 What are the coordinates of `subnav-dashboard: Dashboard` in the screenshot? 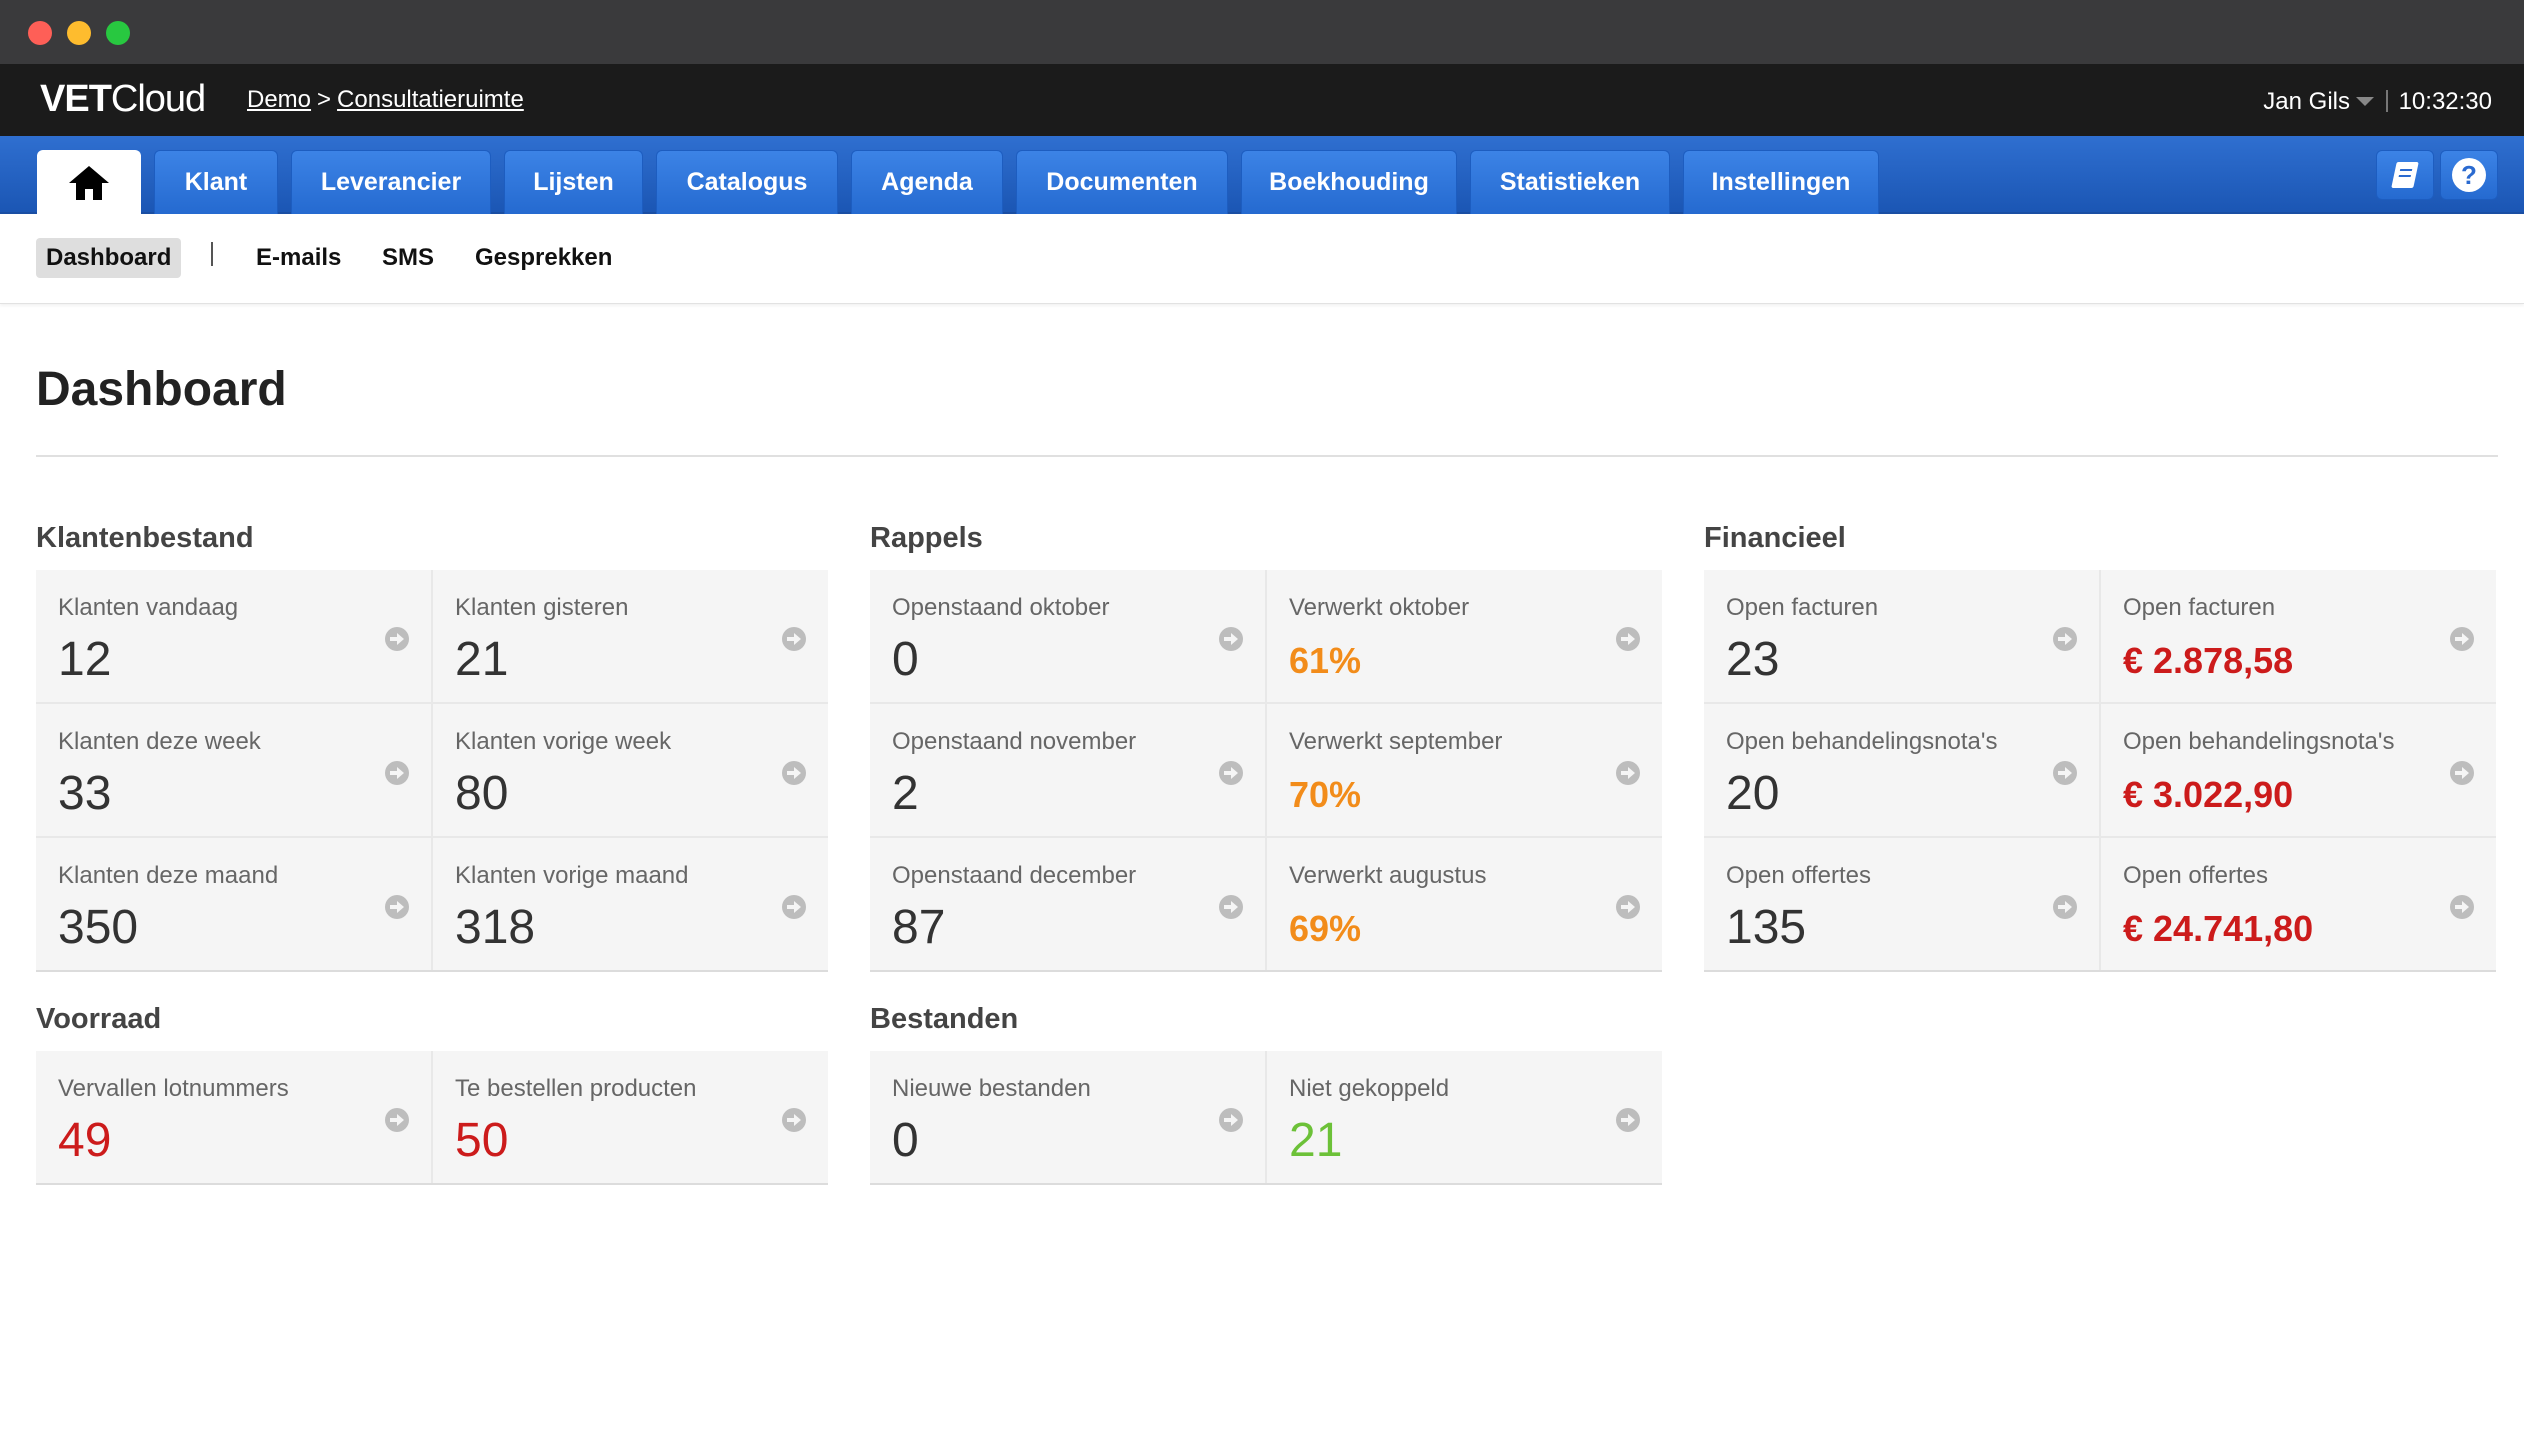 It's located at (109, 258).